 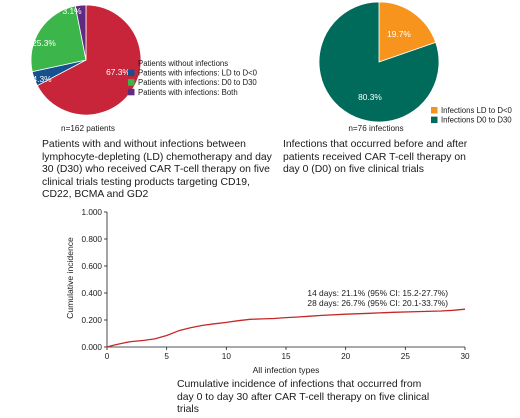 I want to click on x-tick-label: 10, so click(x=227, y=356).